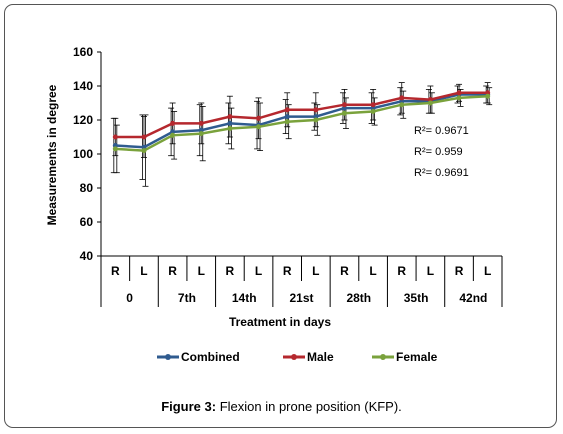  I want to click on y-tick-label: 120, so click(83, 120).